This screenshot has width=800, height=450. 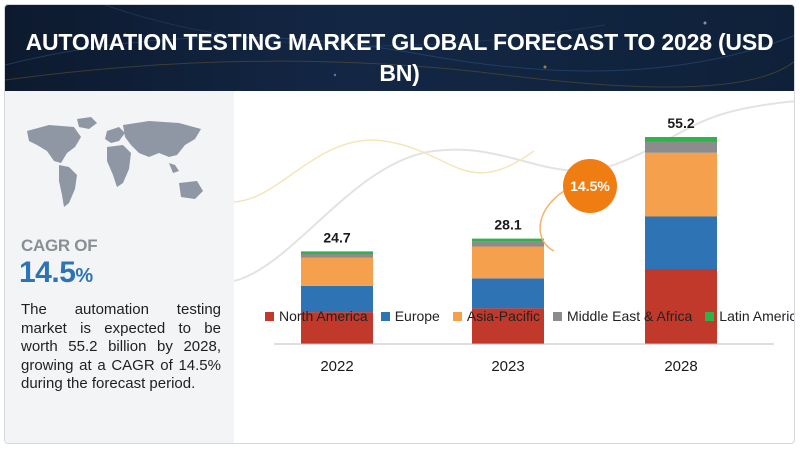 I want to click on bar-segment-2023-north-america, so click(x=508, y=326).